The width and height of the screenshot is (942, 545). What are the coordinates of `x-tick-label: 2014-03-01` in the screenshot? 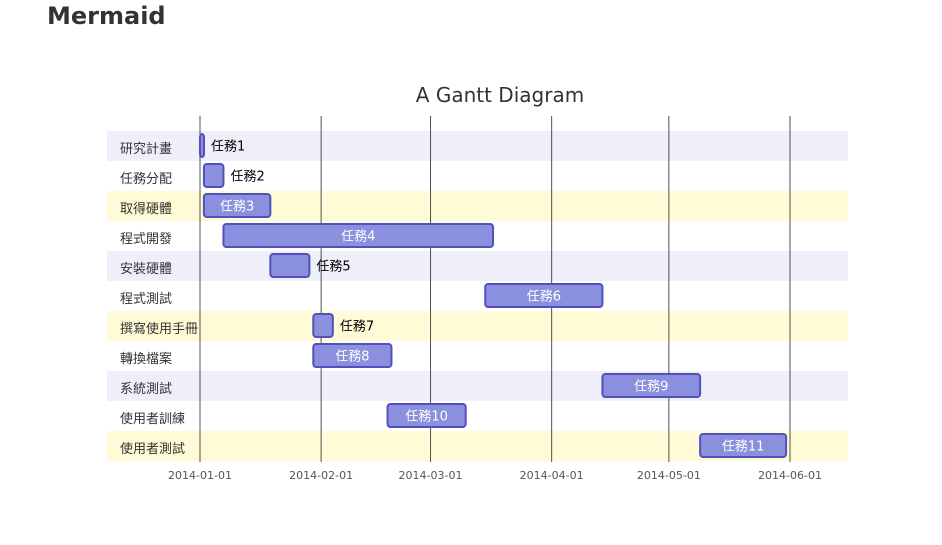 It's located at (431, 475).